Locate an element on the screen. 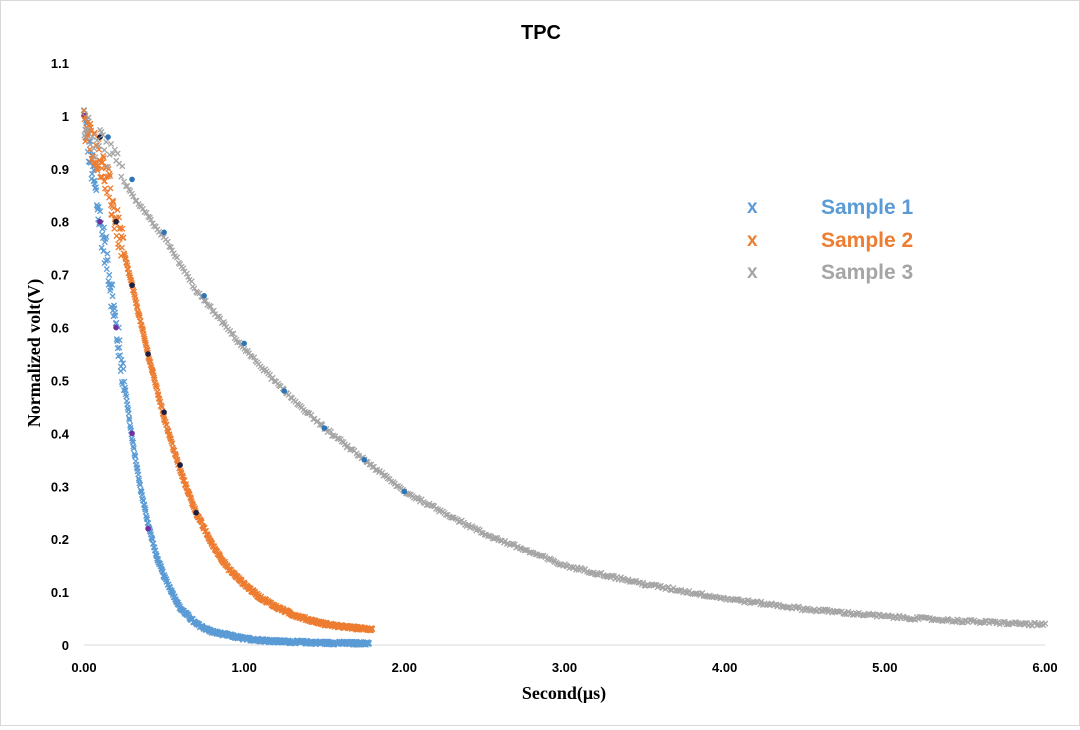 The width and height of the screenshot is (1080, 730). legend: x Sample 1 x Sample 2 x Sample 3 is located at coordinates (830, 240).